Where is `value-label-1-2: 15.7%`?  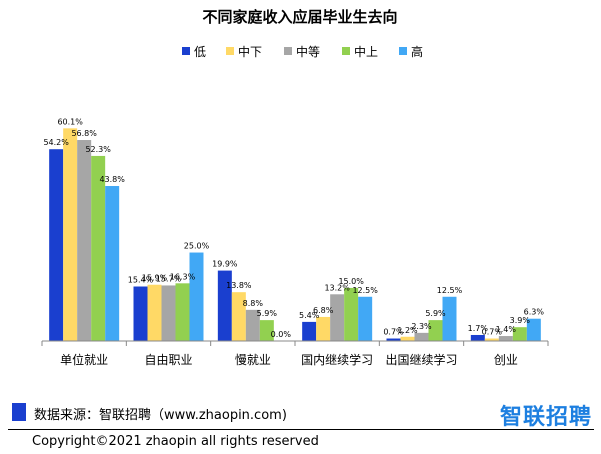
value-label-1-2: 15.7% is located at coordinates (169, 278).